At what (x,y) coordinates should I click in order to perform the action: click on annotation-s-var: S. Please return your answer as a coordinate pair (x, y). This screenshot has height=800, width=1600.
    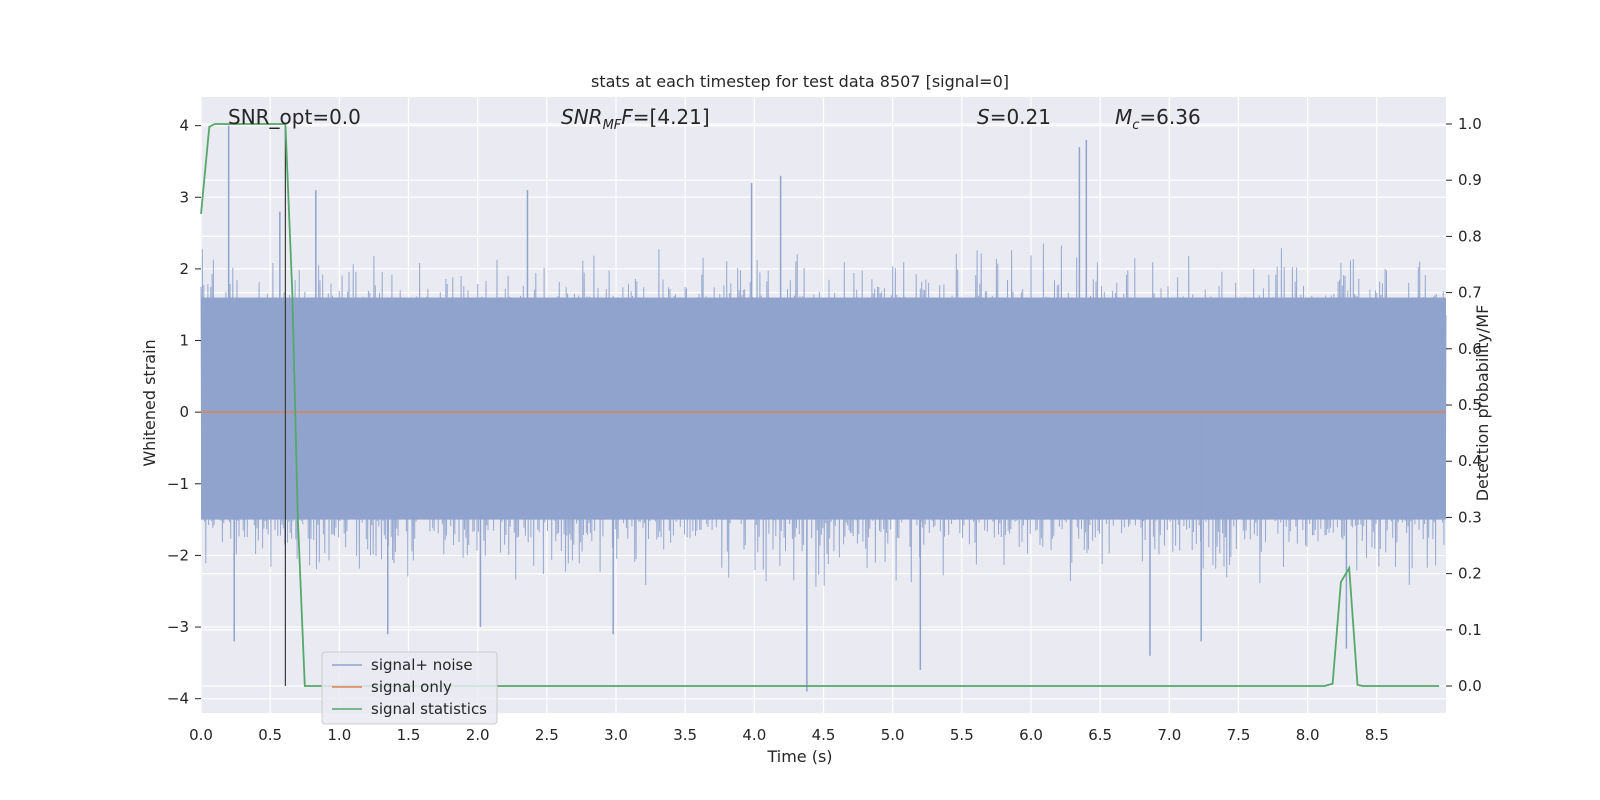
    Looking at the image, I should click on (983, 117).